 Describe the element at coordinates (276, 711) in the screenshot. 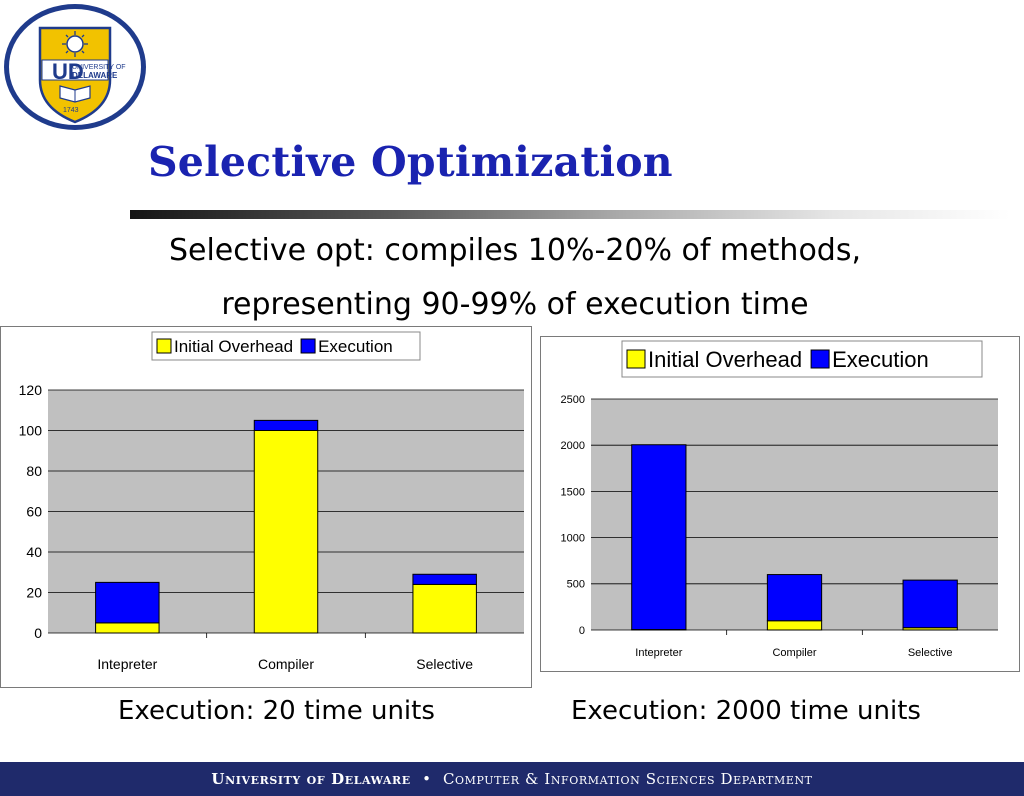

I see `caption-left: Execution: 20 time units` at that location.